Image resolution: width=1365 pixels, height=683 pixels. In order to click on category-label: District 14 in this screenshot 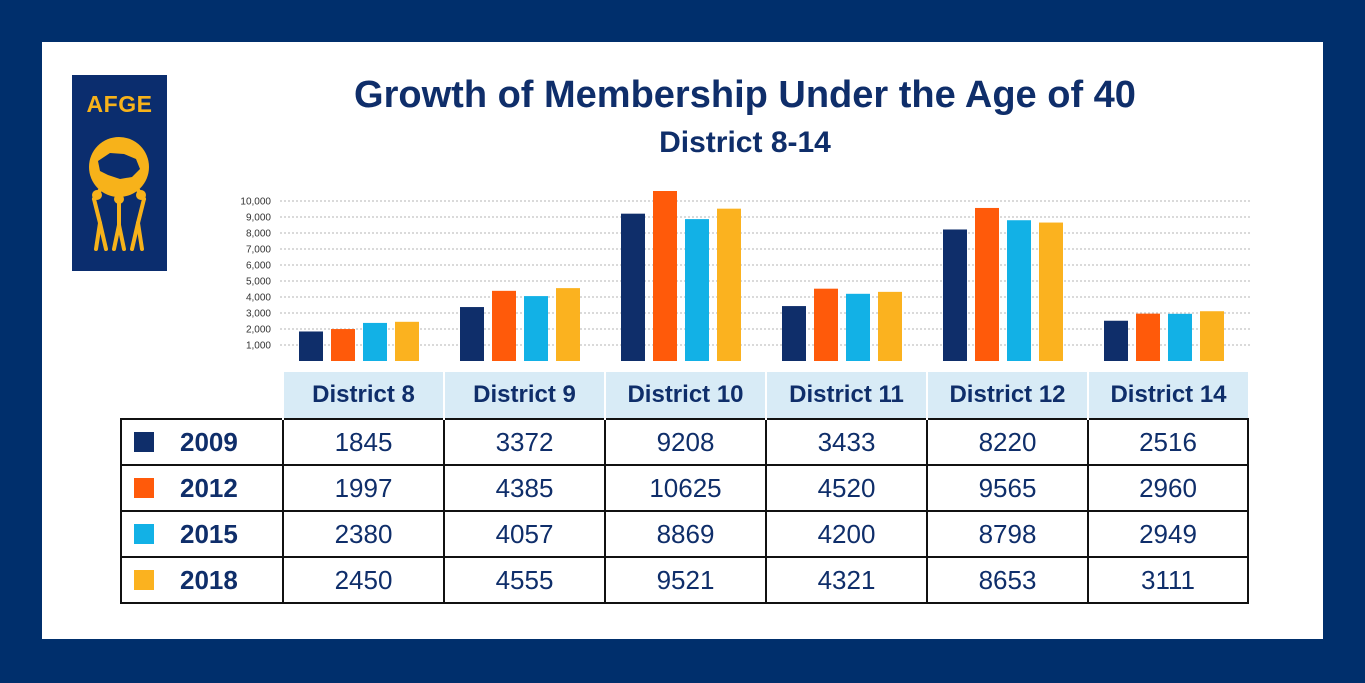, I will do `click(1167, 395)`.